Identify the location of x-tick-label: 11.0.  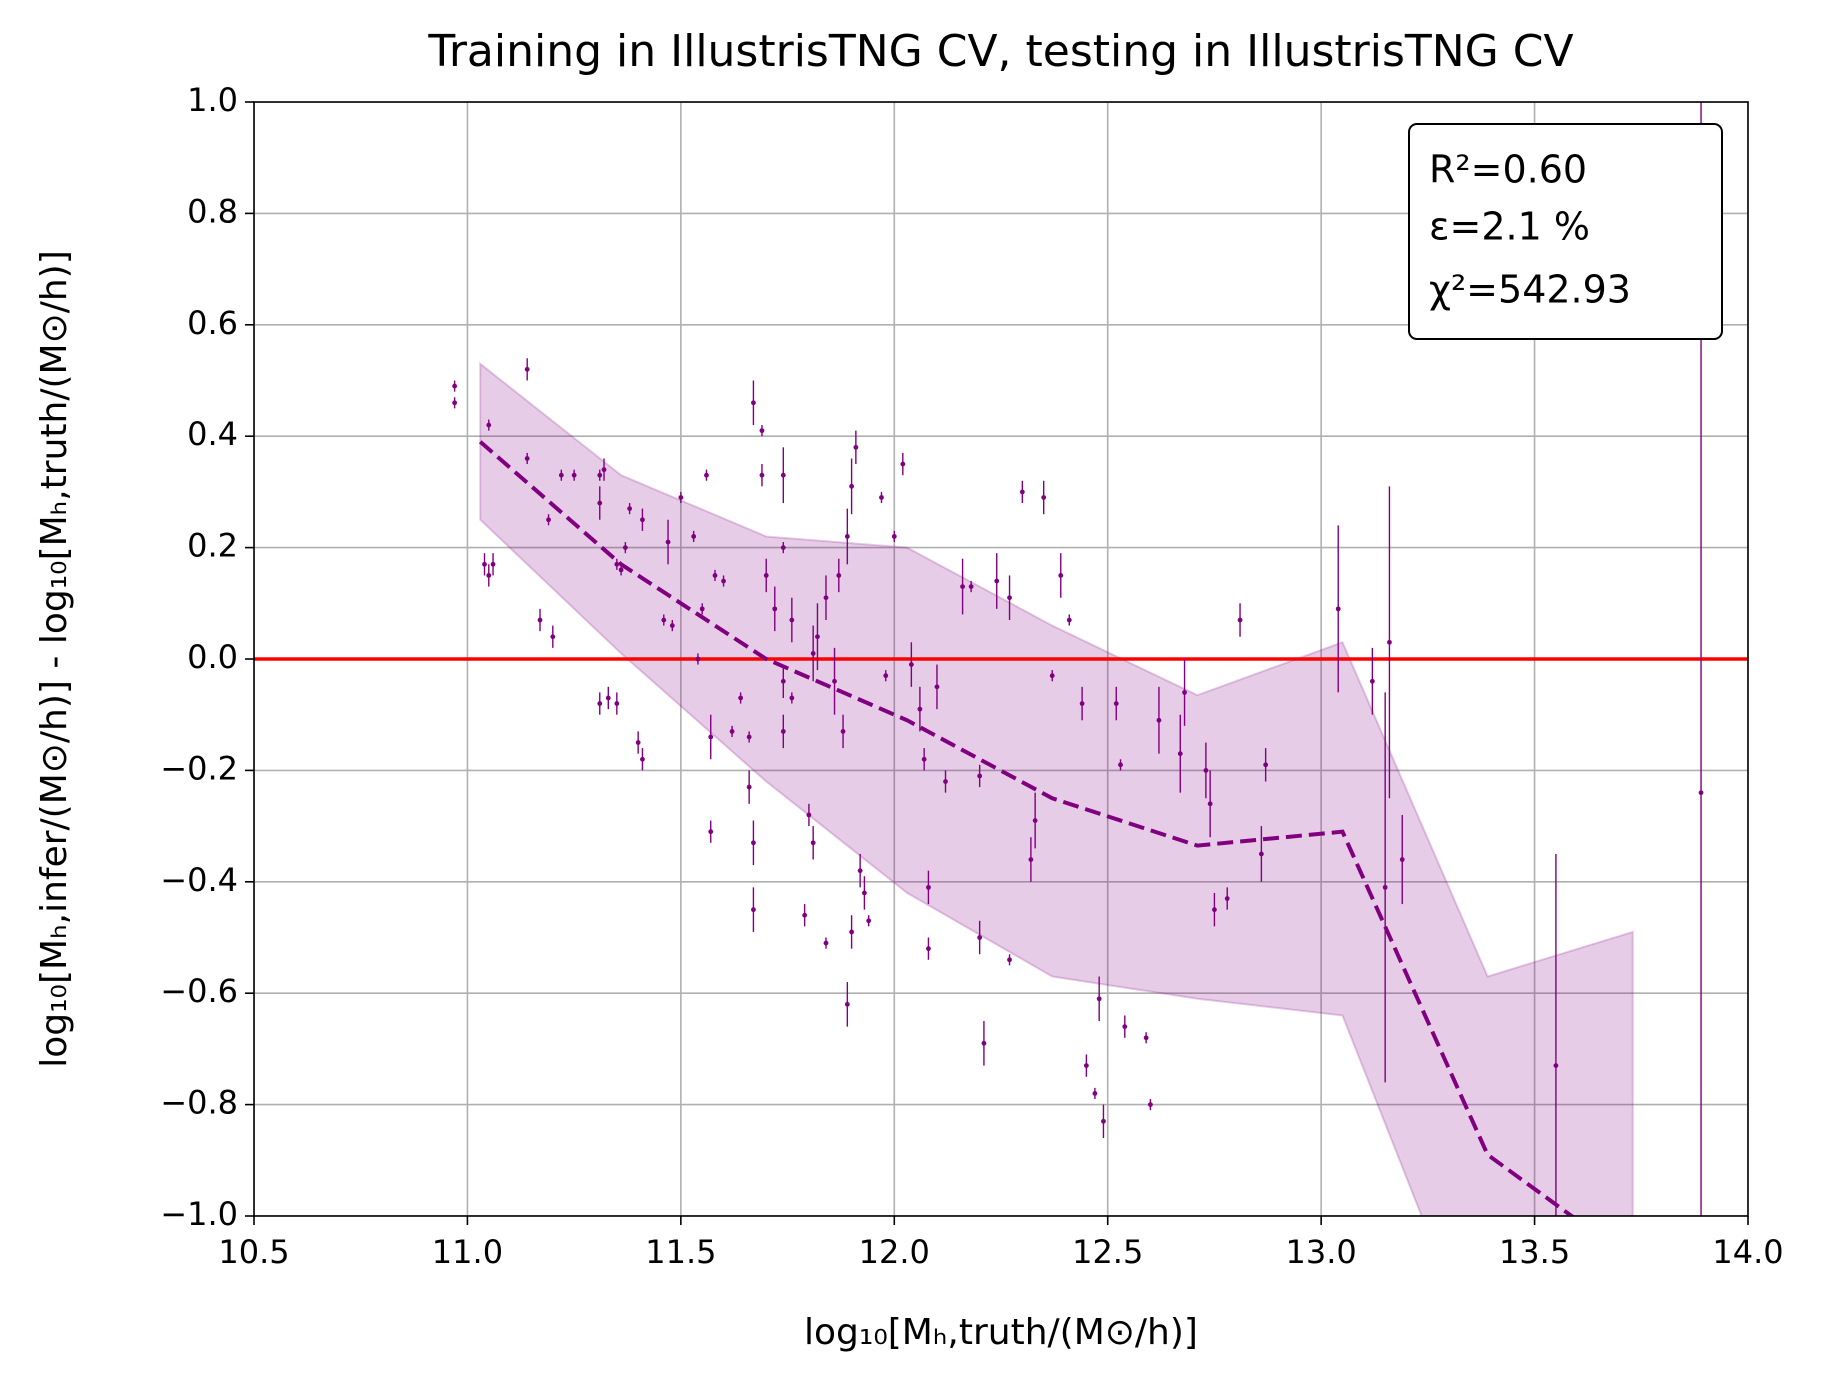
(467, 1252).